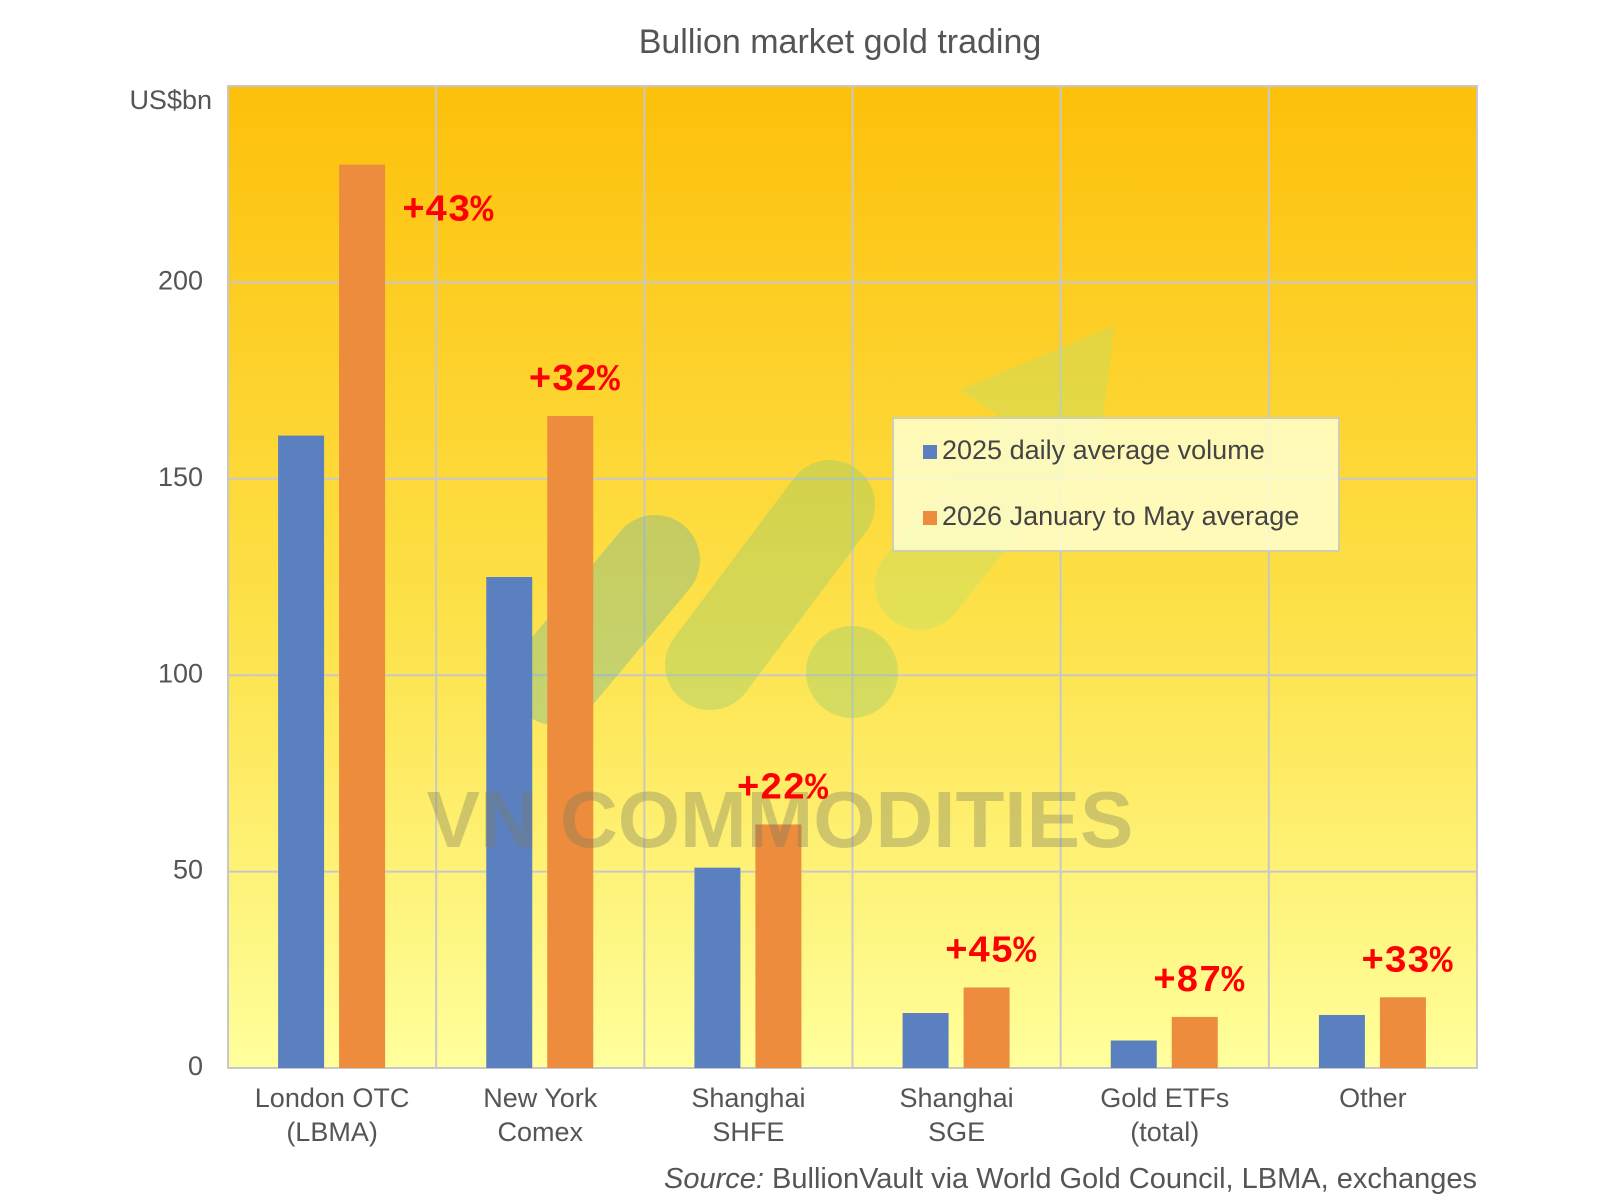 This screenshot has width=1600, height=1200. Describe the element at coordinates (1120, 516) in the screenshot. I see `legend-label: 2026 January to May average` at that location.